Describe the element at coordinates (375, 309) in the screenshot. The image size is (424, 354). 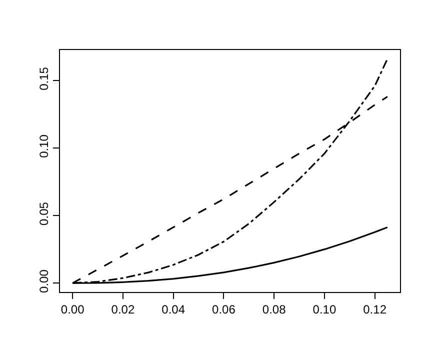
I see `x-tick-label: 0.12` at that location.